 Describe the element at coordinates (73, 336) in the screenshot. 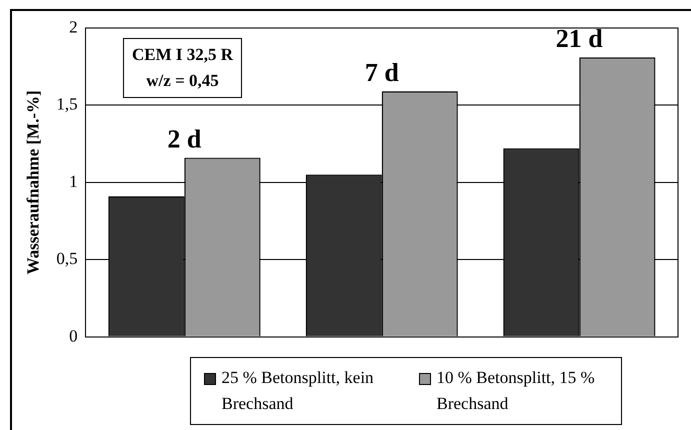

I see `y-tick-label: 0` at that location.